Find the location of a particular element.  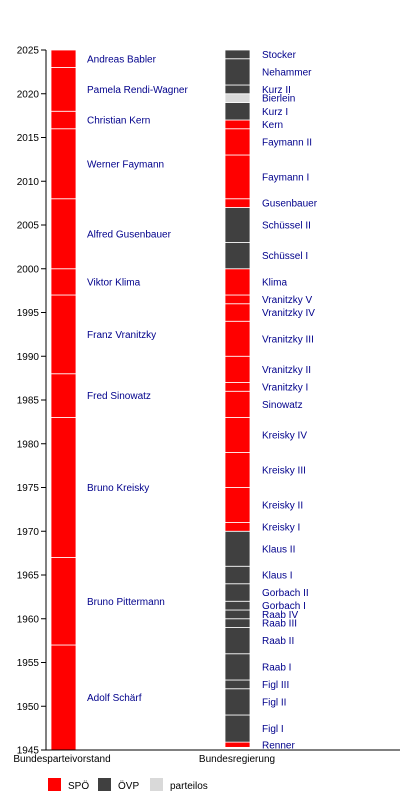

party-chair-label: Bruno Pittermann is located at coordinates (126, 602).